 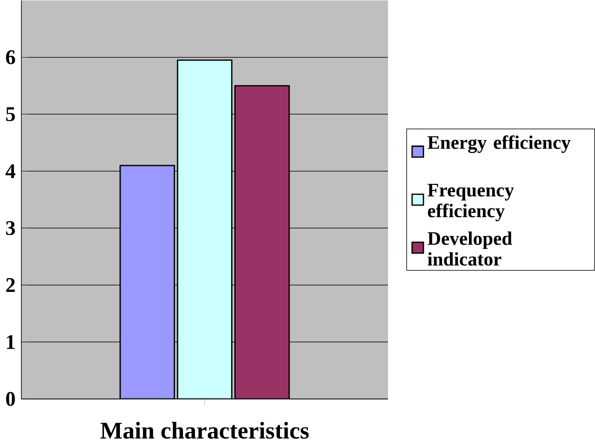 What do you see at coordinates (470, 248) in the screenshot?
I see `legend-label: Developed indicator` at bounding box center [470, 248].